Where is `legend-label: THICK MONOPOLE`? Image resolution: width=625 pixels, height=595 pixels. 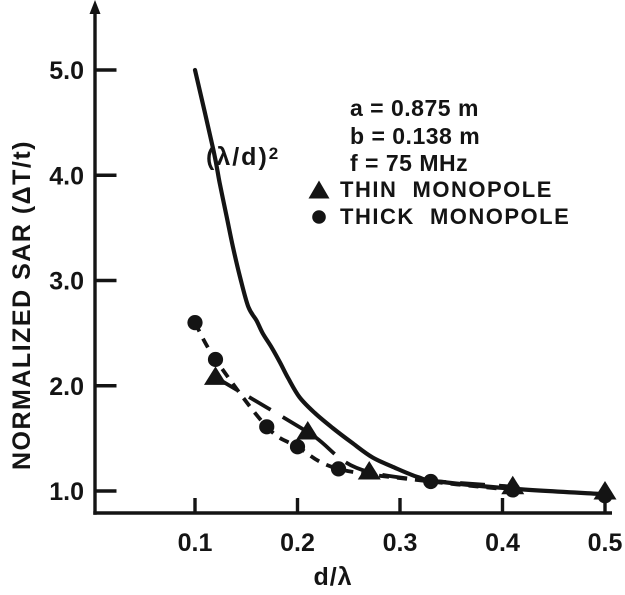 legend-label: THICK MONOPOLE is located at coordinates (455, 217).